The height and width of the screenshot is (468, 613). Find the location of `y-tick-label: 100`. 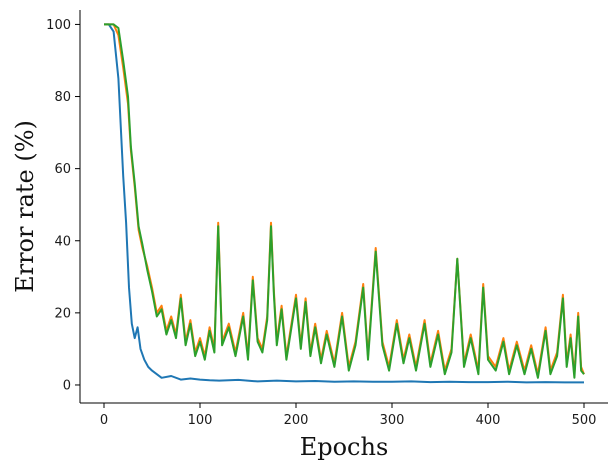

y-tick-label: 100 is located at coordinates (58, 25).